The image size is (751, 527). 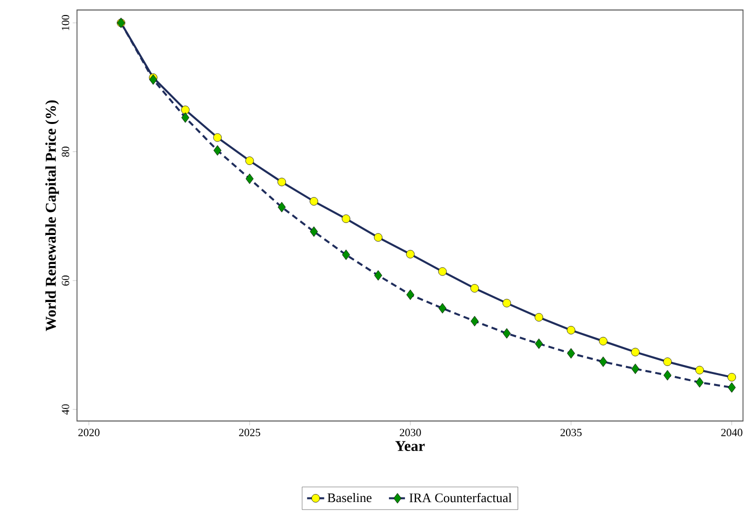 I want to click on x-tick-label: 2040, so click(x=731, y=432).